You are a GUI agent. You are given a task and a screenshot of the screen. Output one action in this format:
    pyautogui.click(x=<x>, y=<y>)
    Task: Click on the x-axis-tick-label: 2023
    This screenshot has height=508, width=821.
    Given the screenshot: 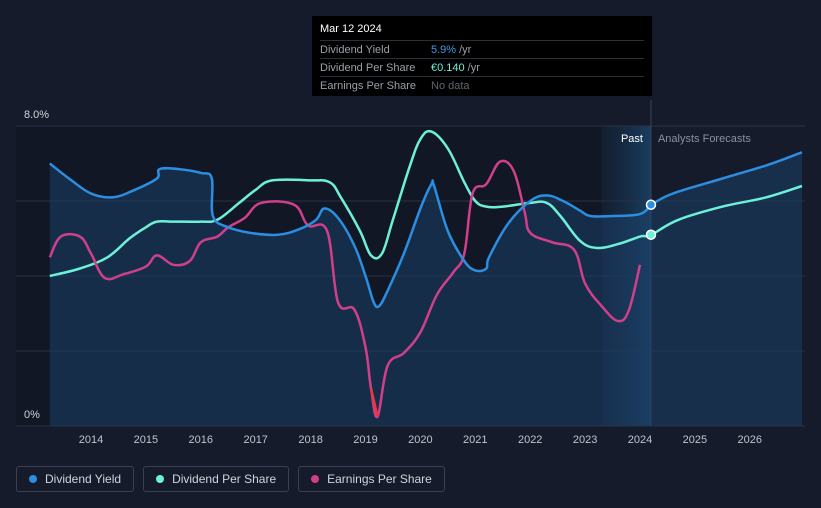 What is the action you would take?
    pyautogui.click(x=585, y=440)
    